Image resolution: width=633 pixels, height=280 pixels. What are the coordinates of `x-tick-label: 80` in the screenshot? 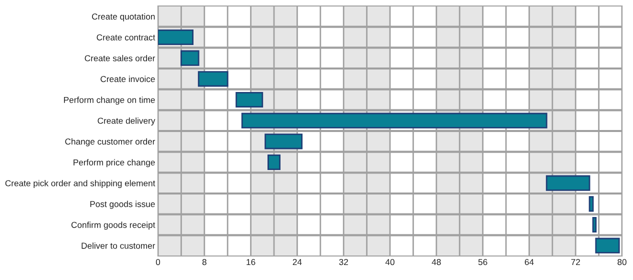 It's located at (622, 262).